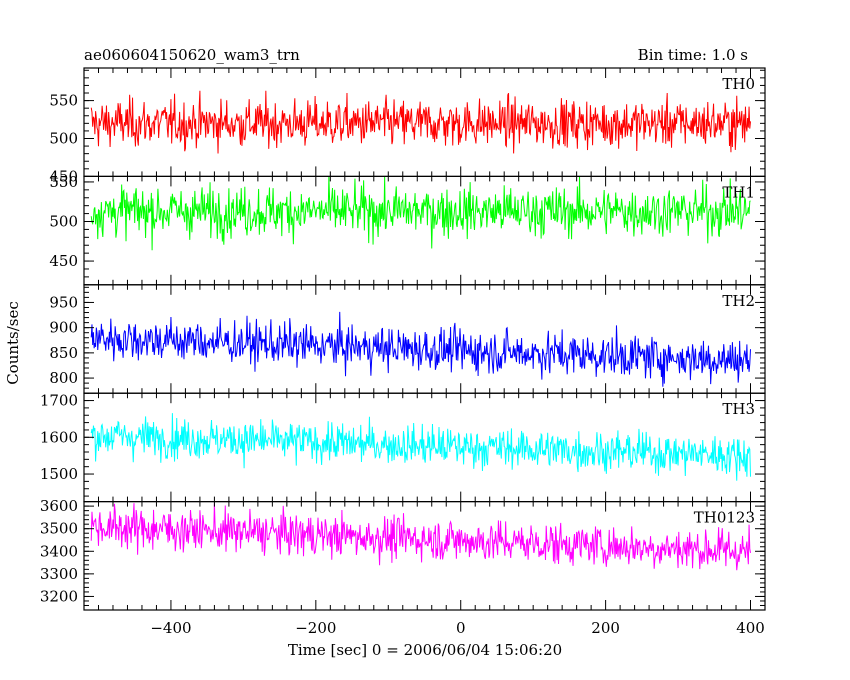 The width and height of the screenshot is (850, 680). I want to click on series-line-th0123, so click(421, 537).